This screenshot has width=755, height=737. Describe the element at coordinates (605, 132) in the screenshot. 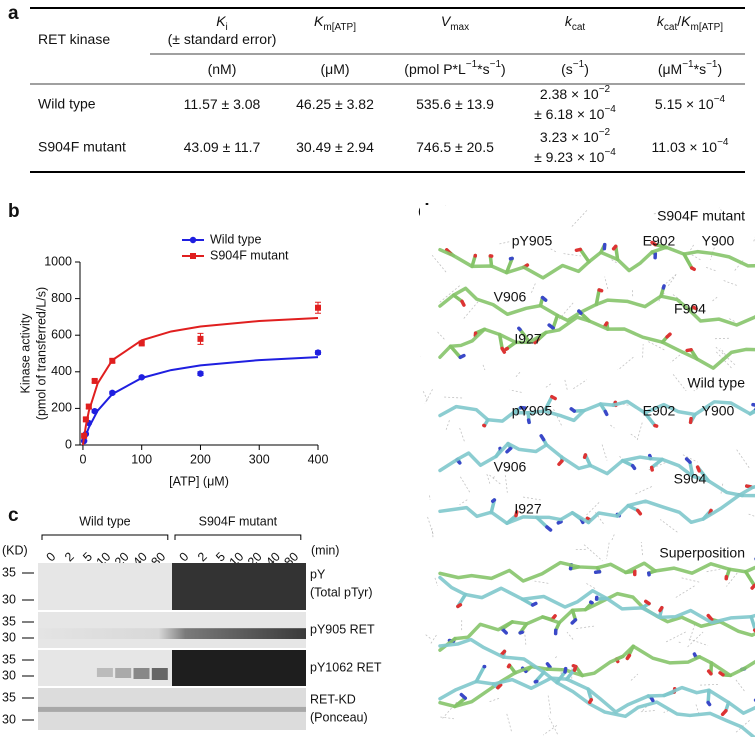

I see `supscript: −2` at that location.